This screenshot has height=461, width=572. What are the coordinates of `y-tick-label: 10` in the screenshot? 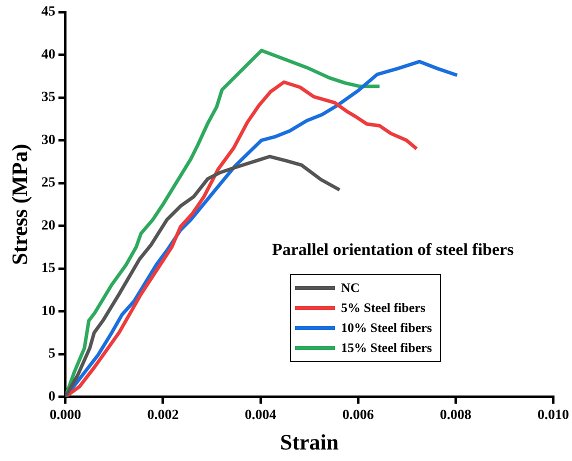 It's located at (48, 311).